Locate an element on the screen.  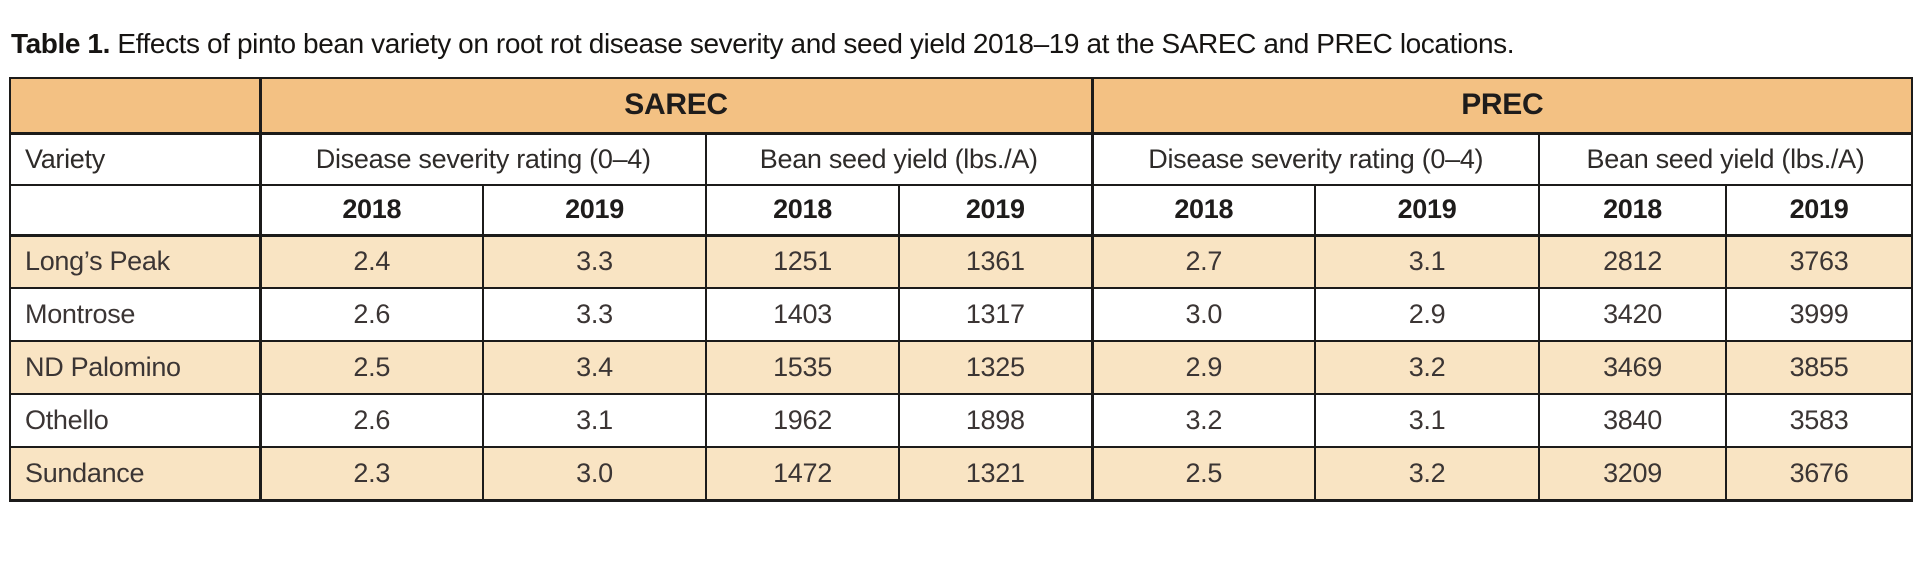
variety-name: Othello is located at coordinates (135, 420).